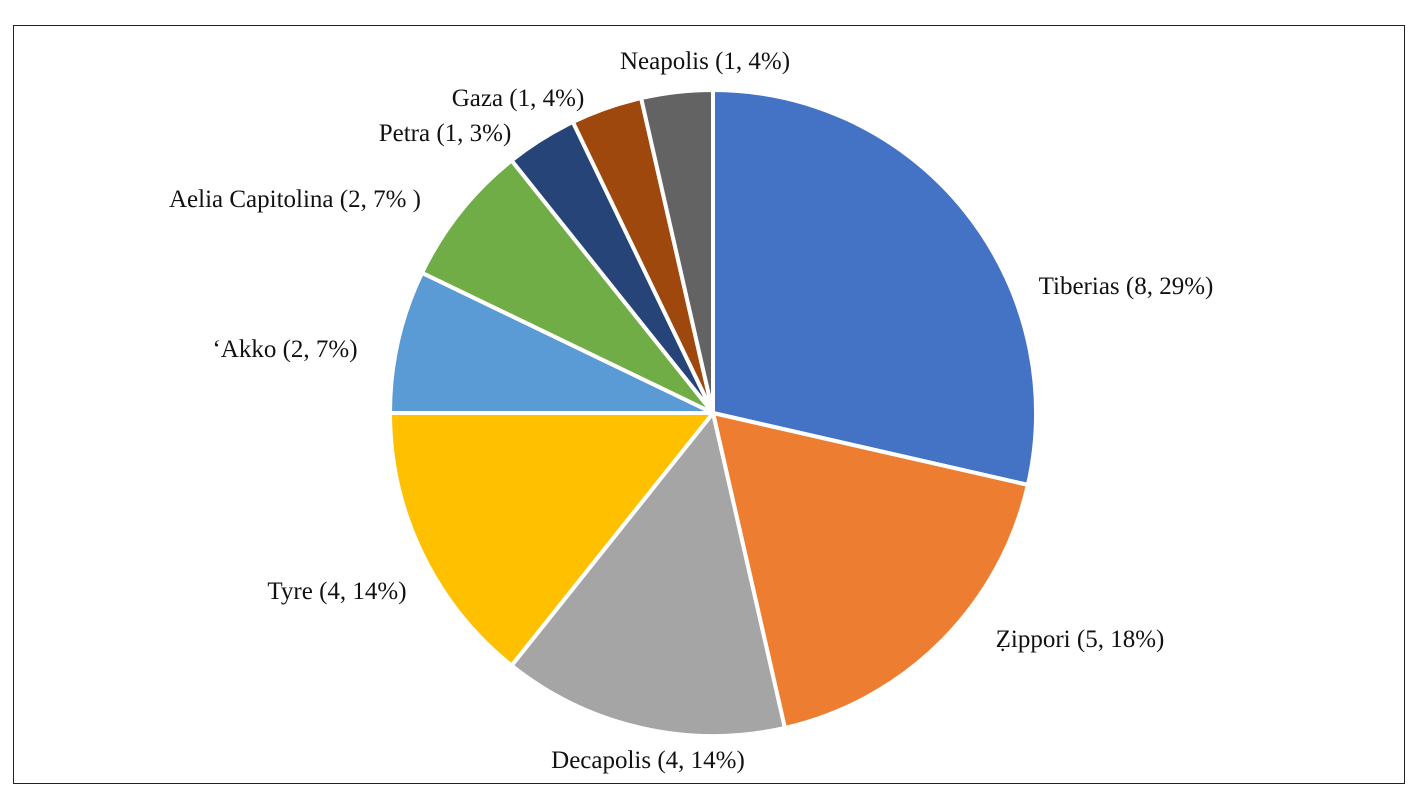  Describe the element at coordinates (705, 61) in the screenshot. I see `slice-label-neapolis: Neapolis (1, 4%)` at that location.